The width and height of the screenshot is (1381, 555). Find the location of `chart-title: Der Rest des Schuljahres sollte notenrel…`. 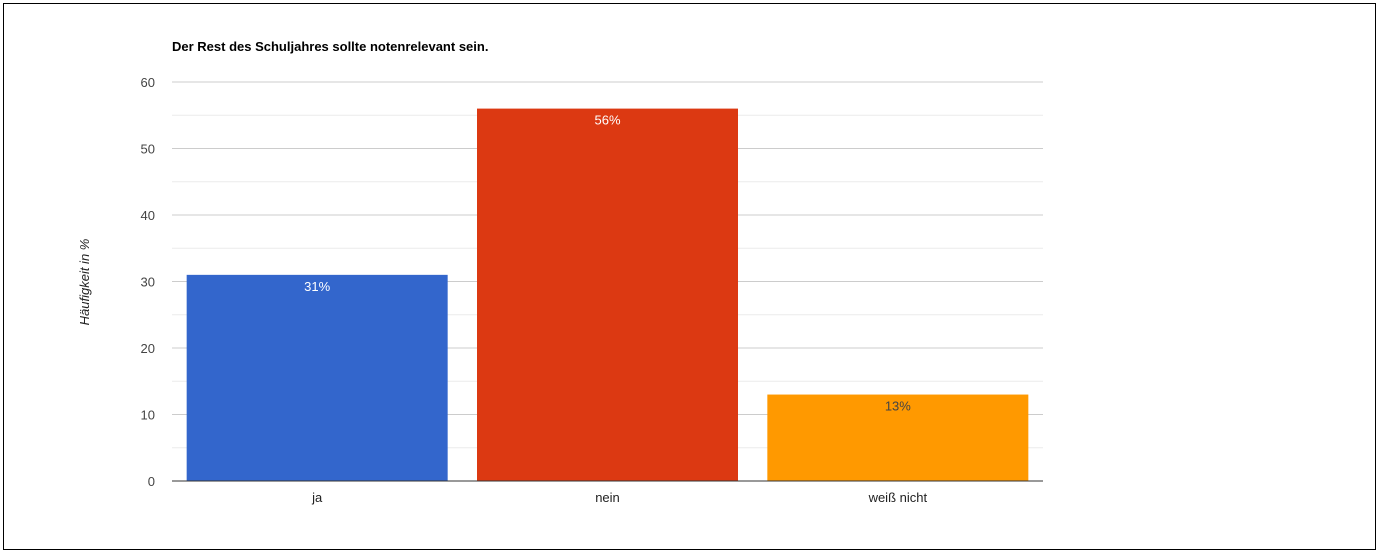

chart-title: Der Rest des Schuljahres sollte notenrel… is located at coordinates (330, 46).